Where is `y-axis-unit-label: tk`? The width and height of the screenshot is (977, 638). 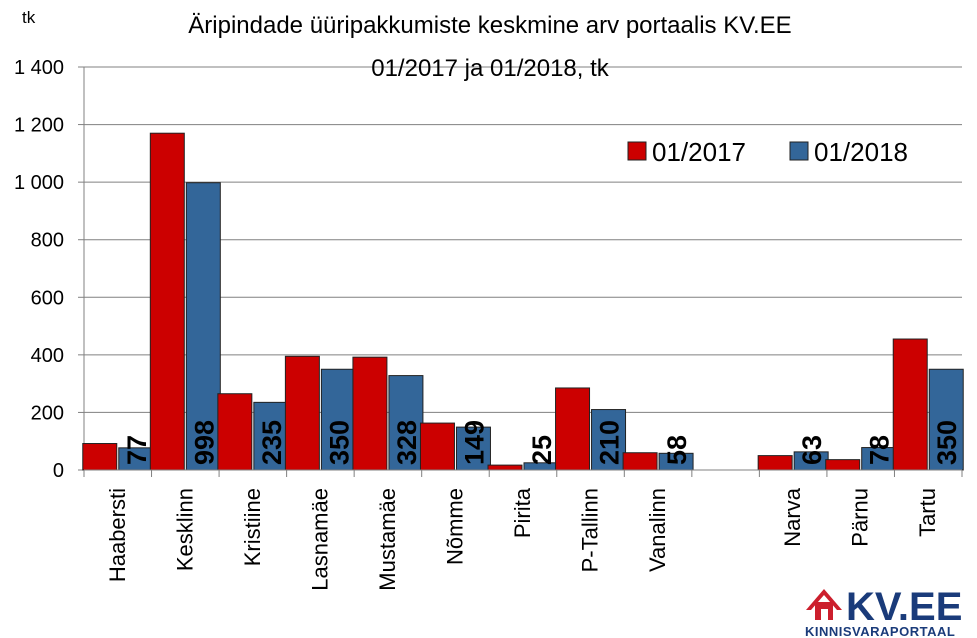
y-axis-unit-label: tk is located at coordinates (29, 17).